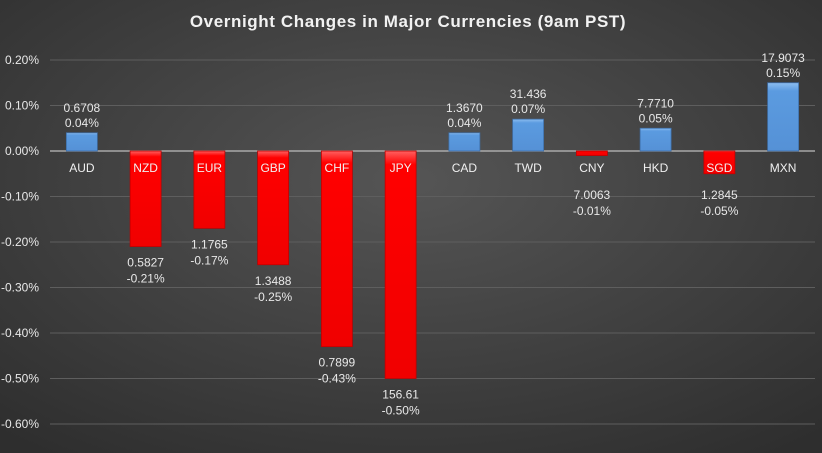 The image size is (822, 453). What do you see at coordinates (20, 379) in the screenshot?
I see `y-tick-label: -0.50%` at bounding box center [20, 379].